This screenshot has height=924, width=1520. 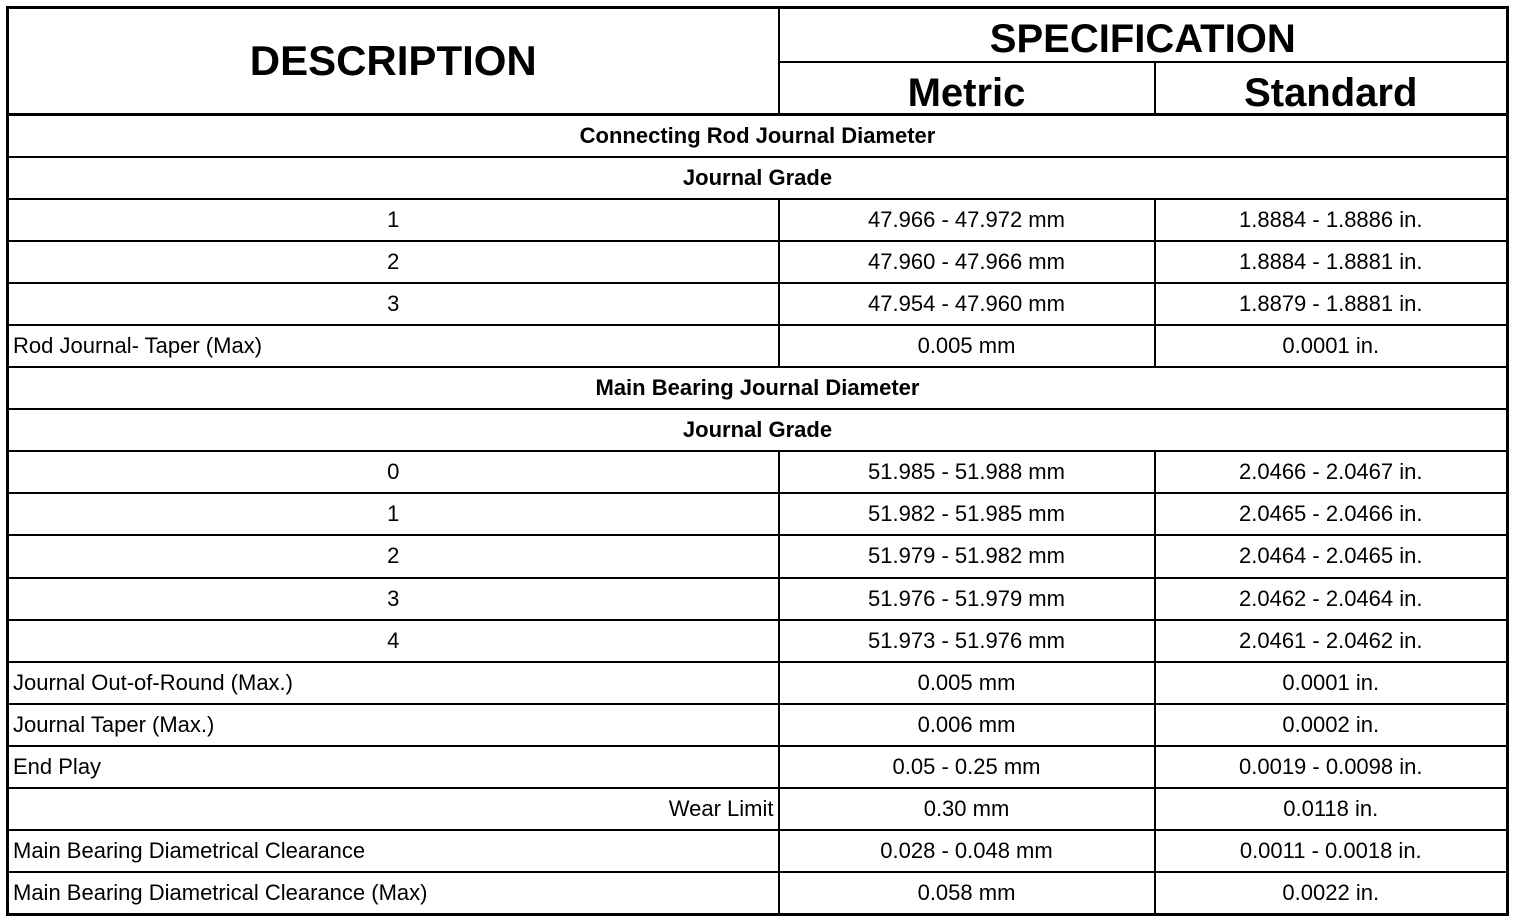 What do you see at coordinates (966, 598) in the screenshot?
I see `metric-cell: 51.976 - 51.979 mm` at bounding box center [966, 598].